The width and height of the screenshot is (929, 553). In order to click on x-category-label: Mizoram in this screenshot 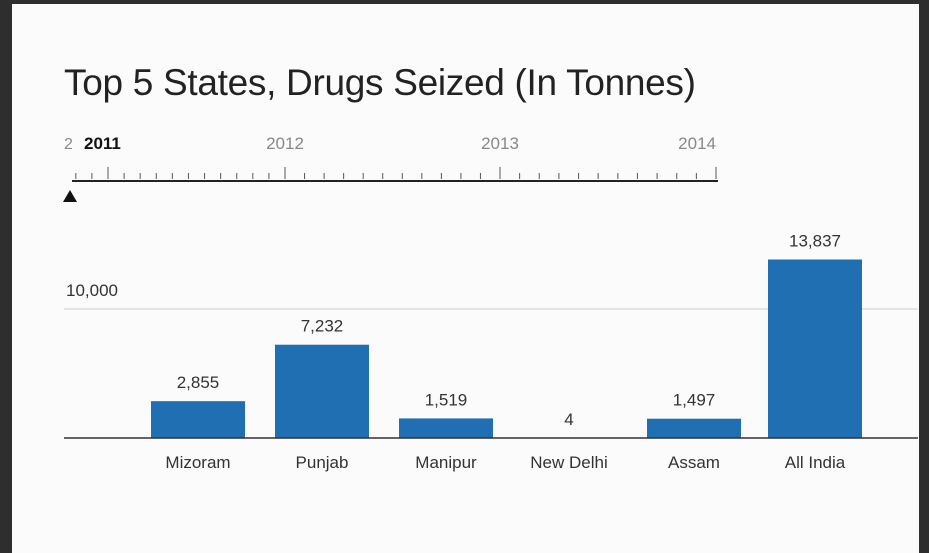, I will do `click(197, 462)`.